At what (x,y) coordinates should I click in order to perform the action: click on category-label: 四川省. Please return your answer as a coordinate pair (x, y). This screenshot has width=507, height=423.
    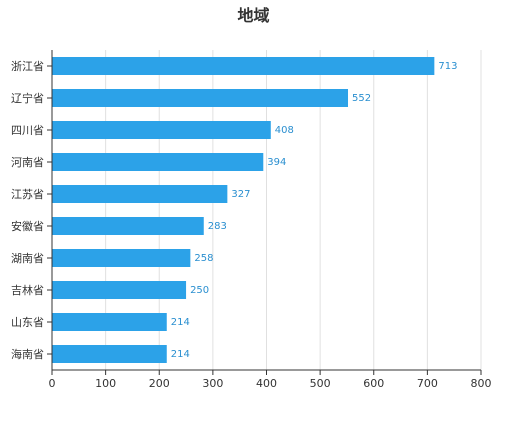
    Looking at the image, I should click on (27, 130).